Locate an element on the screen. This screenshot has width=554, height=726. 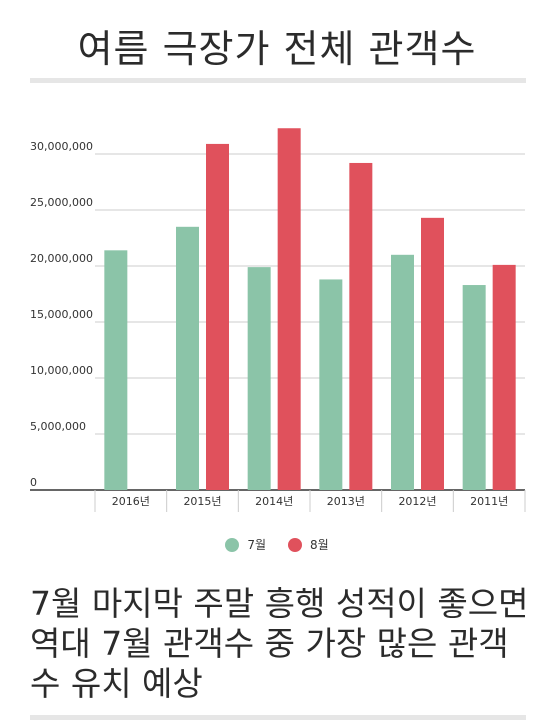
x-tick-label: 2011년 is located at coordinates (489, 501).